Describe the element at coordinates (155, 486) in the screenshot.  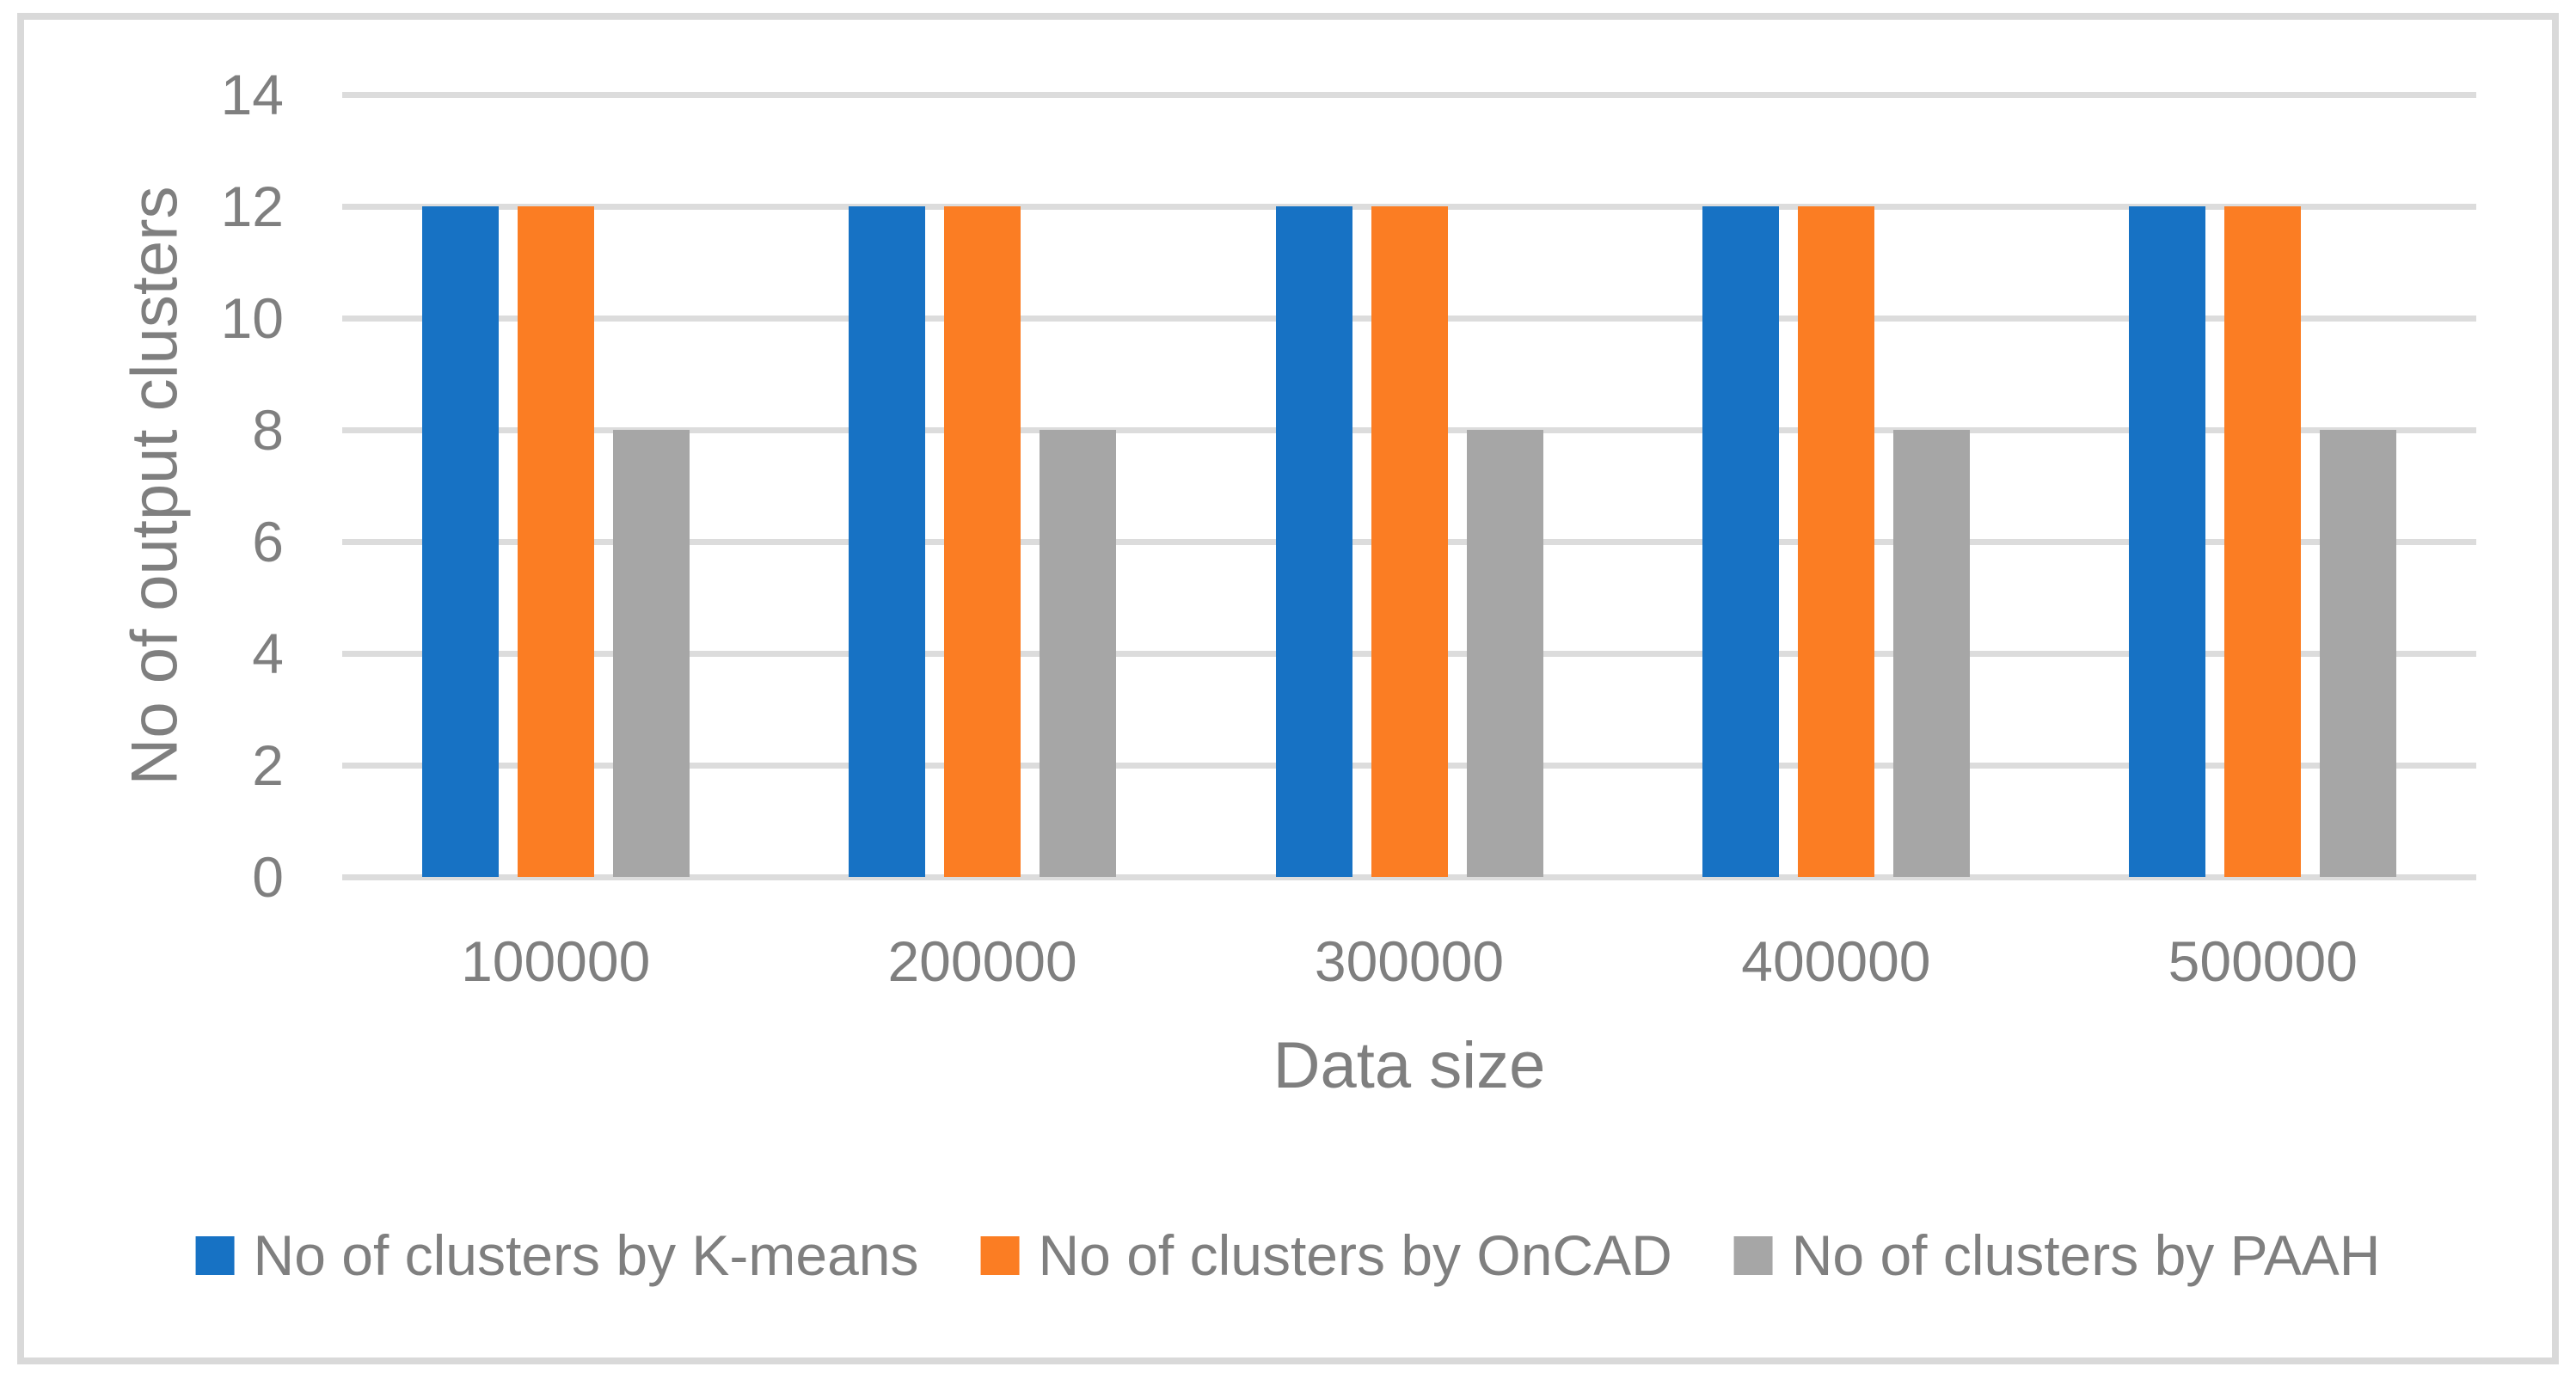
I see `y-axis-title: No of output clusters` at that location.